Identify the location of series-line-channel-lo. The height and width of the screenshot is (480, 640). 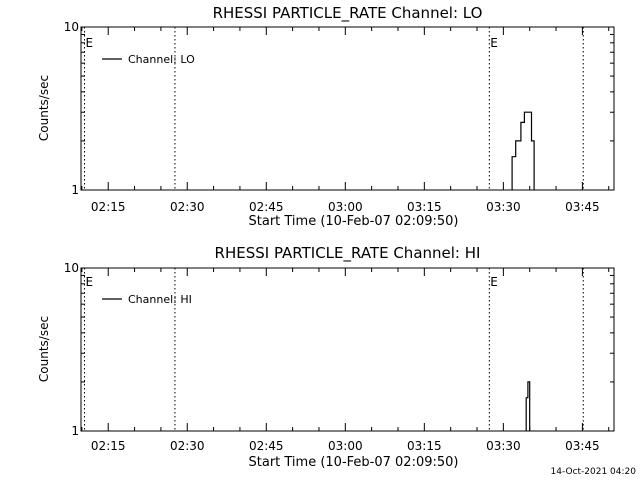
(523, 150).